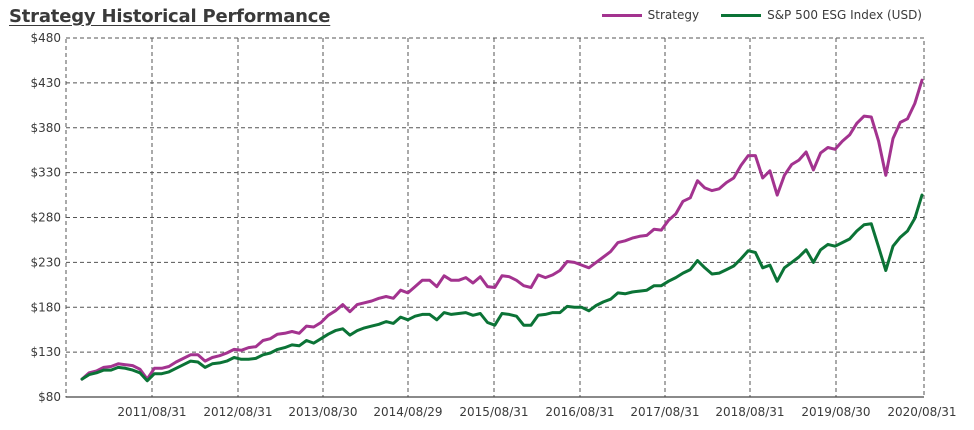  What do you see at coordinates (151, 412) in the screenshot?
I see `x-tick-label: 2011/08/31` at bounding box center [151, 412].